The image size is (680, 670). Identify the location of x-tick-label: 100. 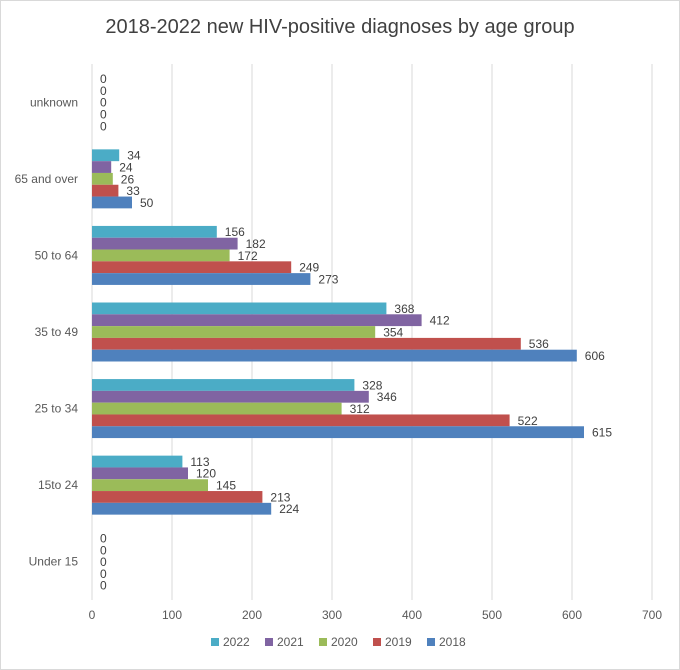
(172, 615).